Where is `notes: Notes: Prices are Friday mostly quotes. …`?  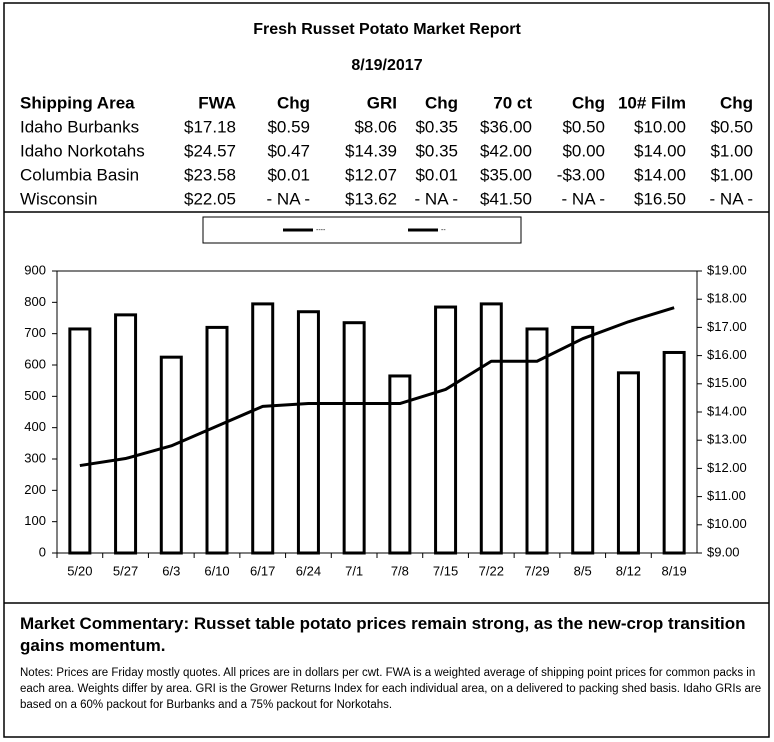 notes: Notes: Prices are Friday mostly quotes. … is located at coordinates (391, 689).